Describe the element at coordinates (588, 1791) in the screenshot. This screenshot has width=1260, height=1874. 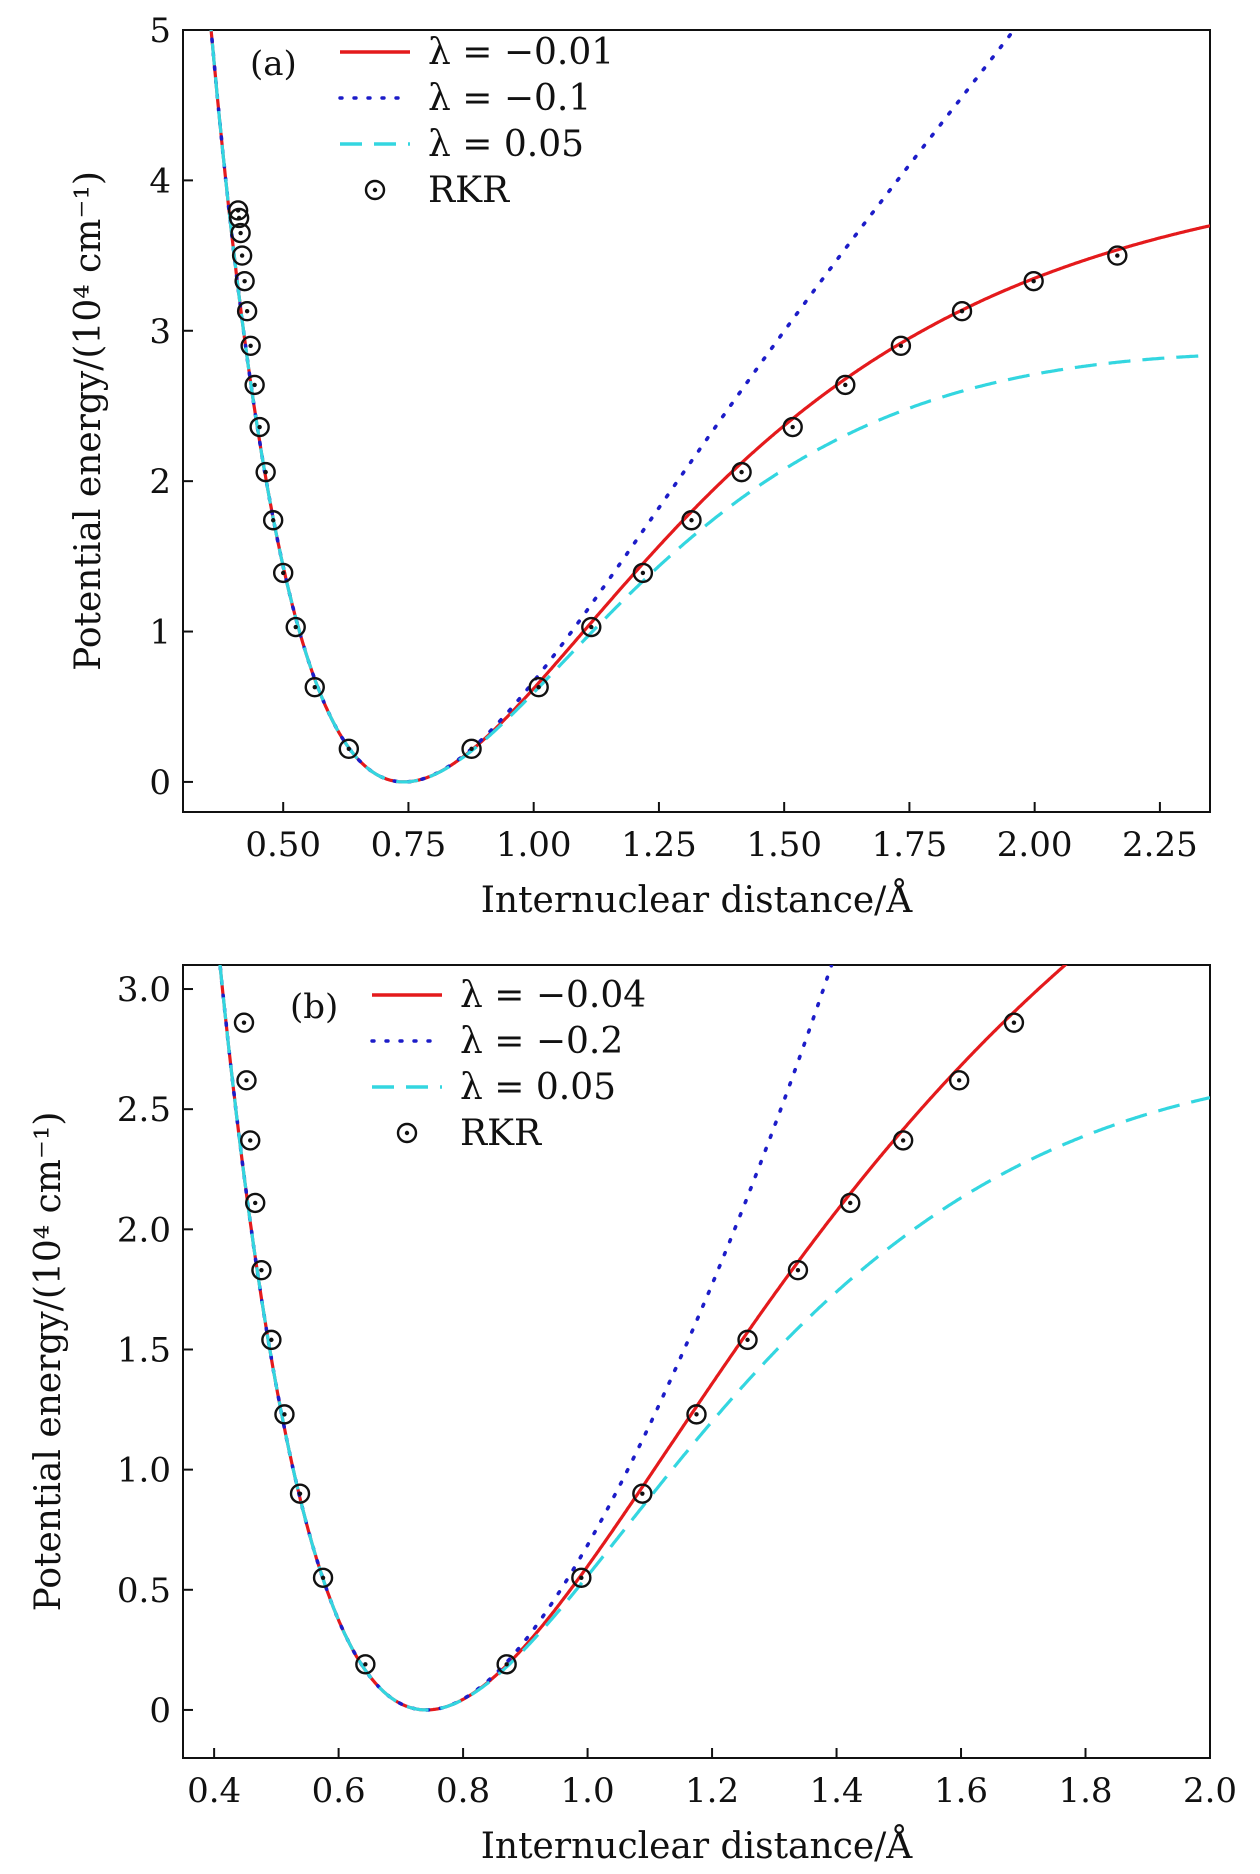
I see `x-tick-label: 1.0` at that location.